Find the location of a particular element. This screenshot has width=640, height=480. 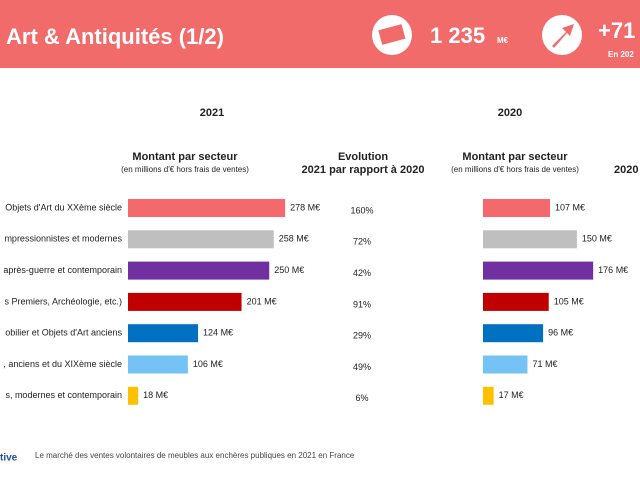

evolution-value: 6% is located at coordinates (361, 398).